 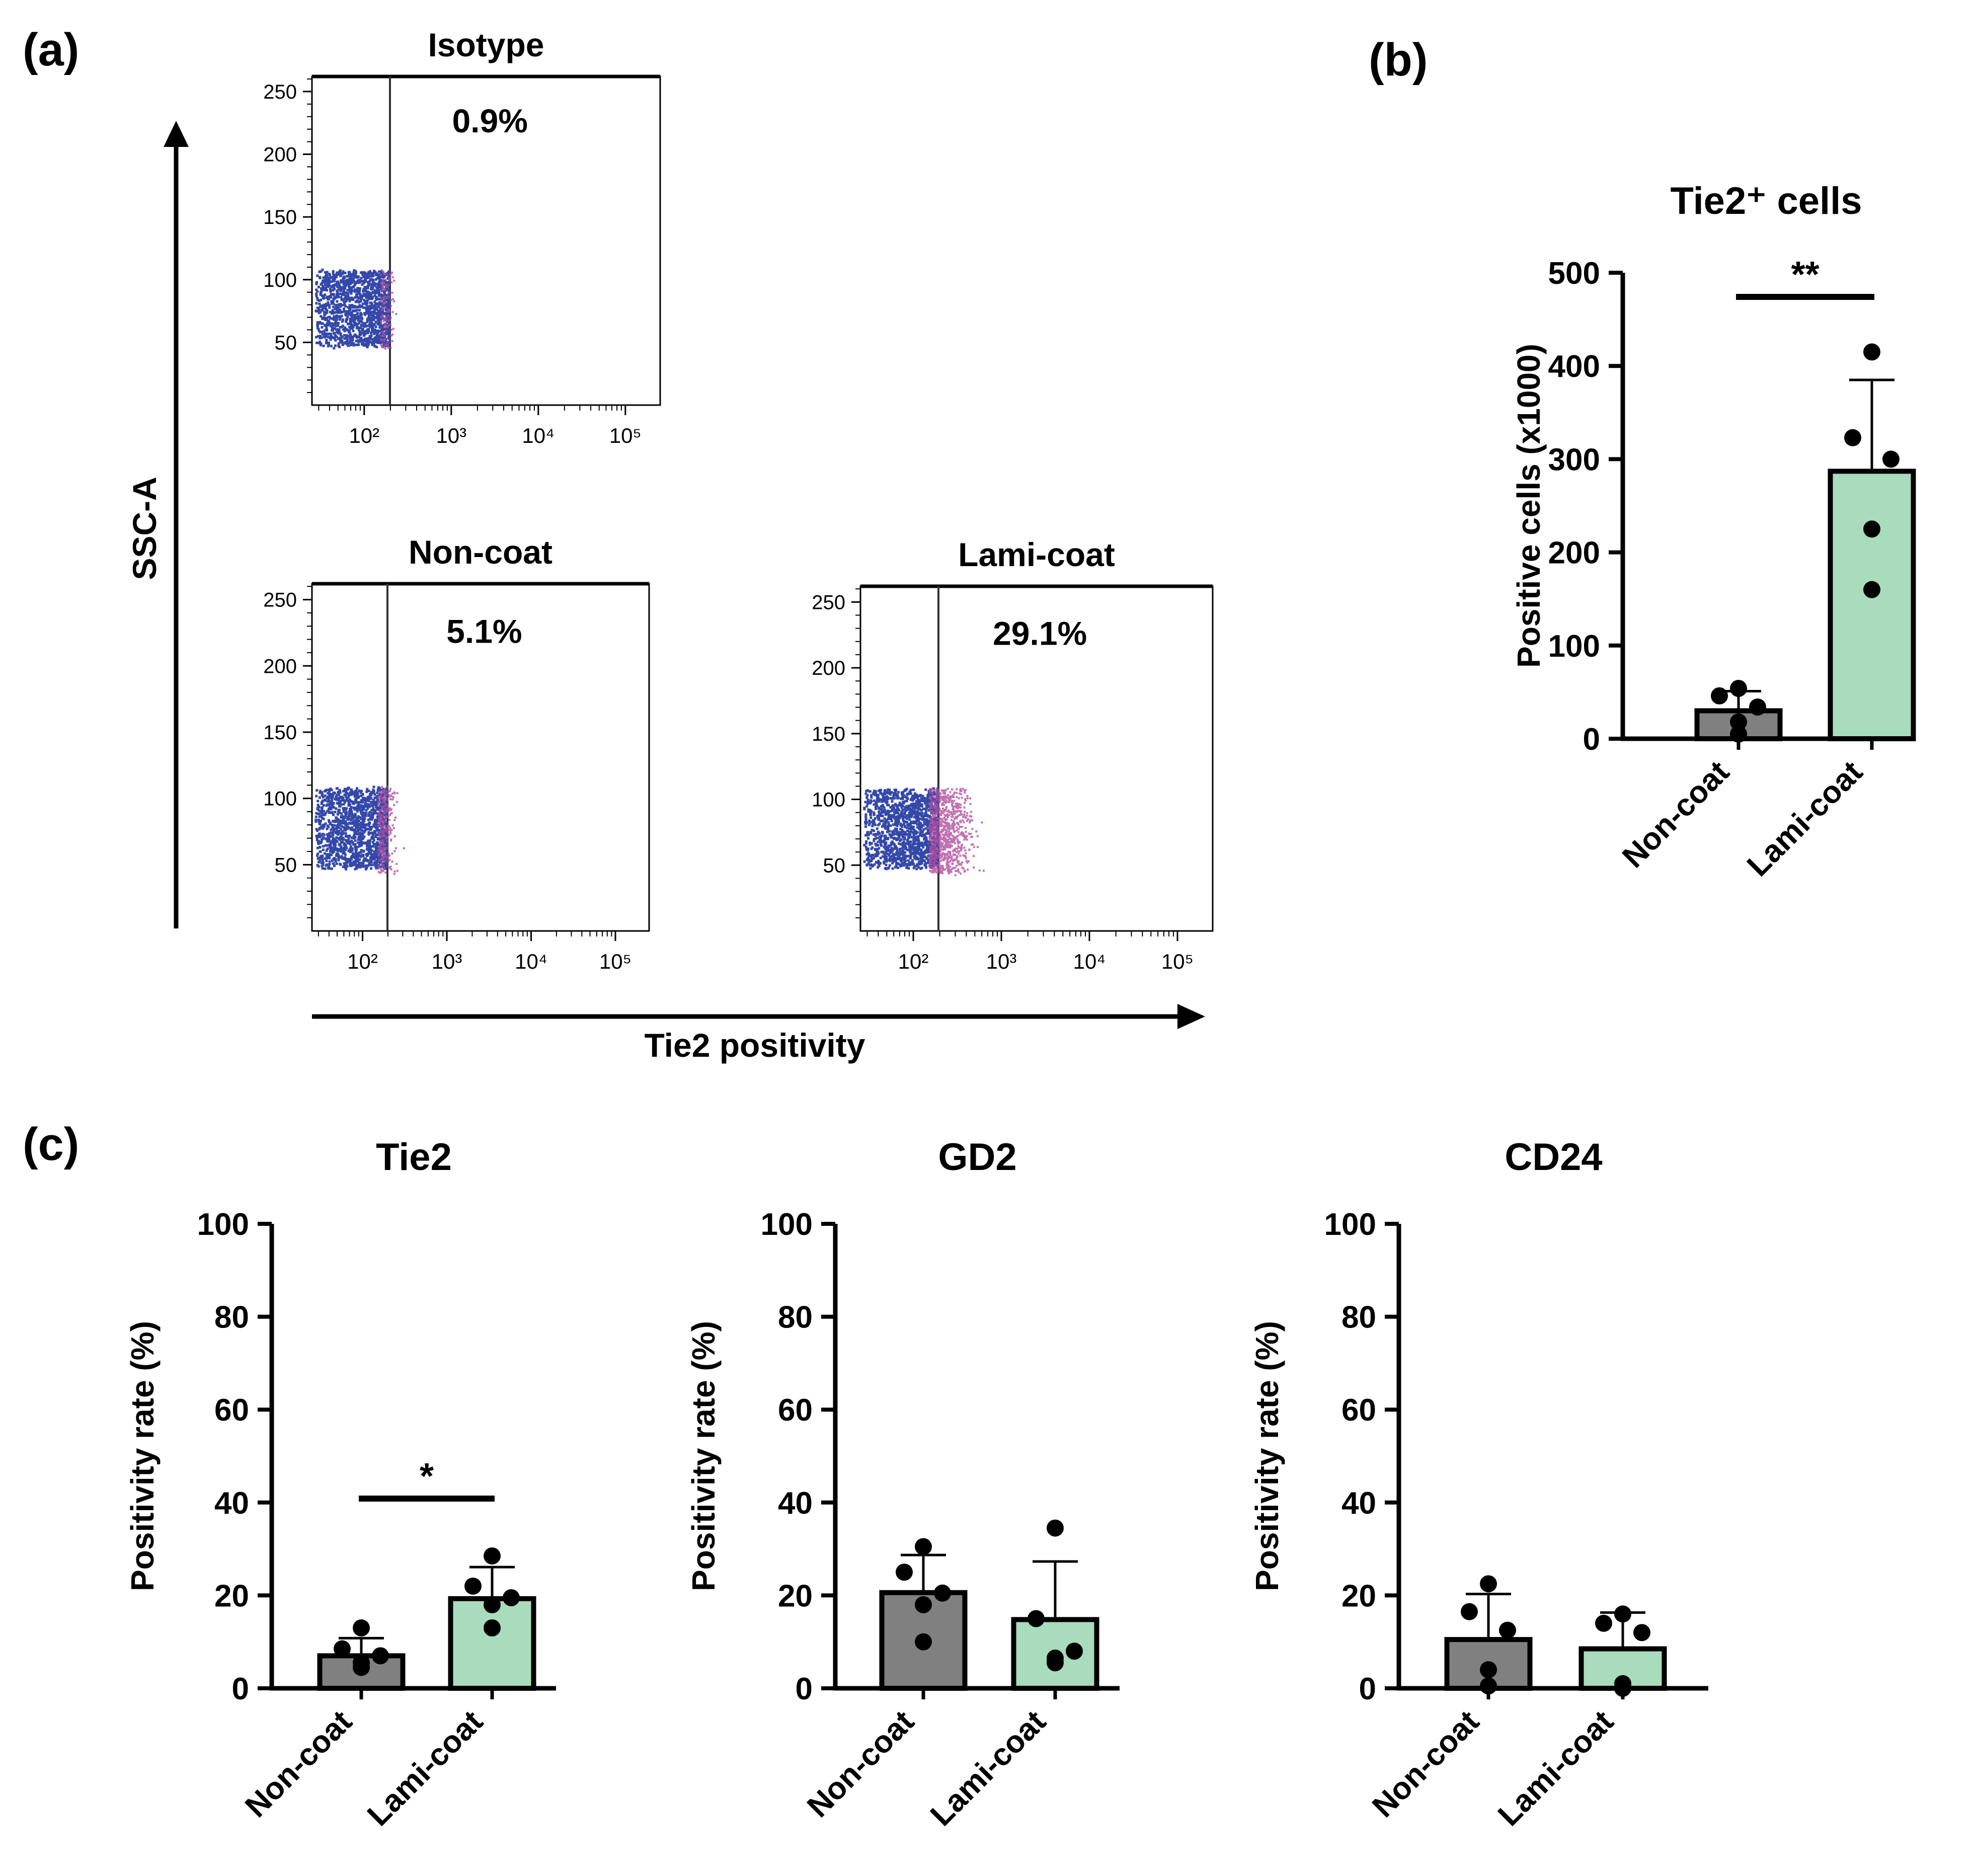 I want to click on y-tick-label: 300, so click(x=1574, y=459).